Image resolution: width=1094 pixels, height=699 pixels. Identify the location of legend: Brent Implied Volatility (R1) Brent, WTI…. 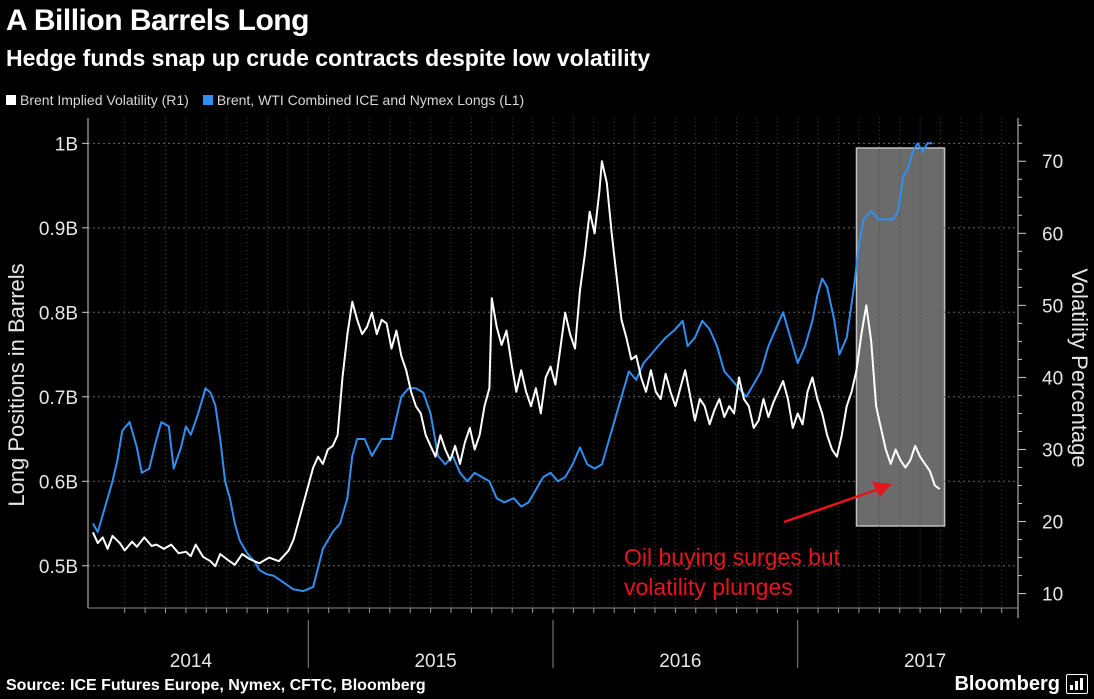
(265, 100).